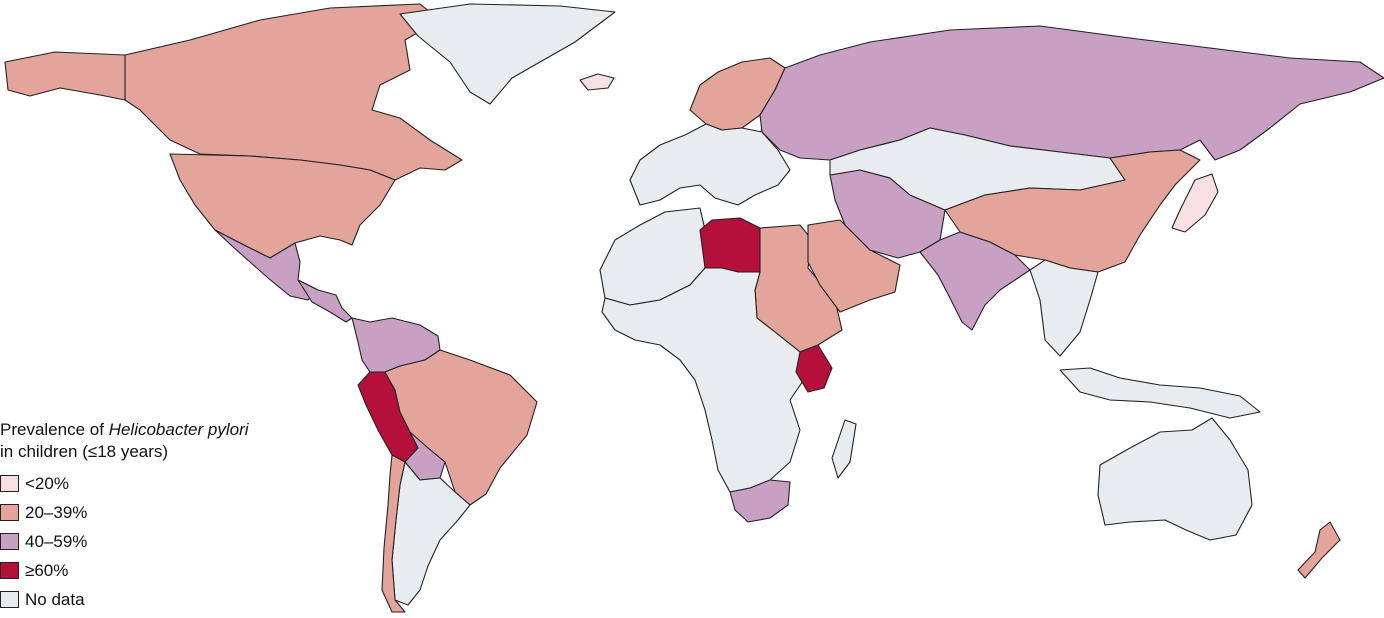  I want to click on region-kenya, so click(814, 368).